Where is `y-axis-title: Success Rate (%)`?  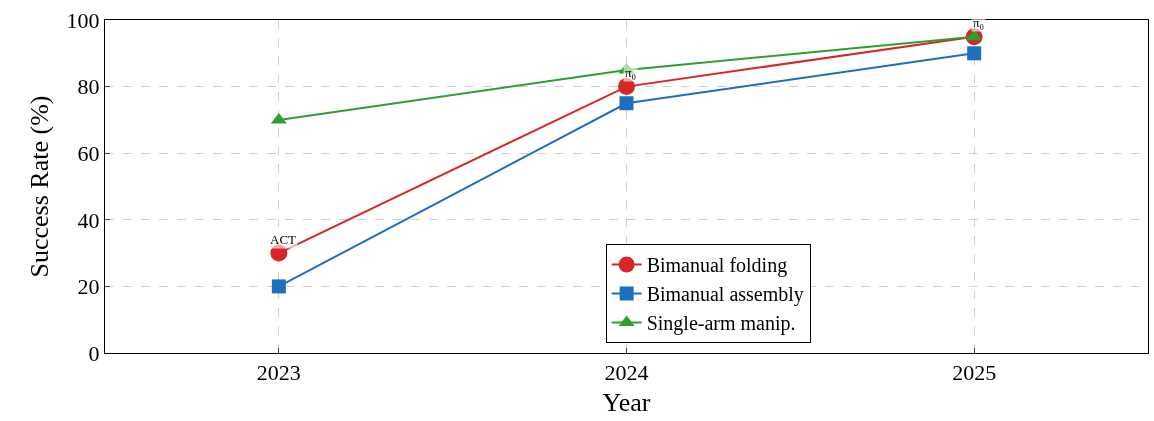 y-axis-title: Success Rate (%) is located at coordinates (39, 186).